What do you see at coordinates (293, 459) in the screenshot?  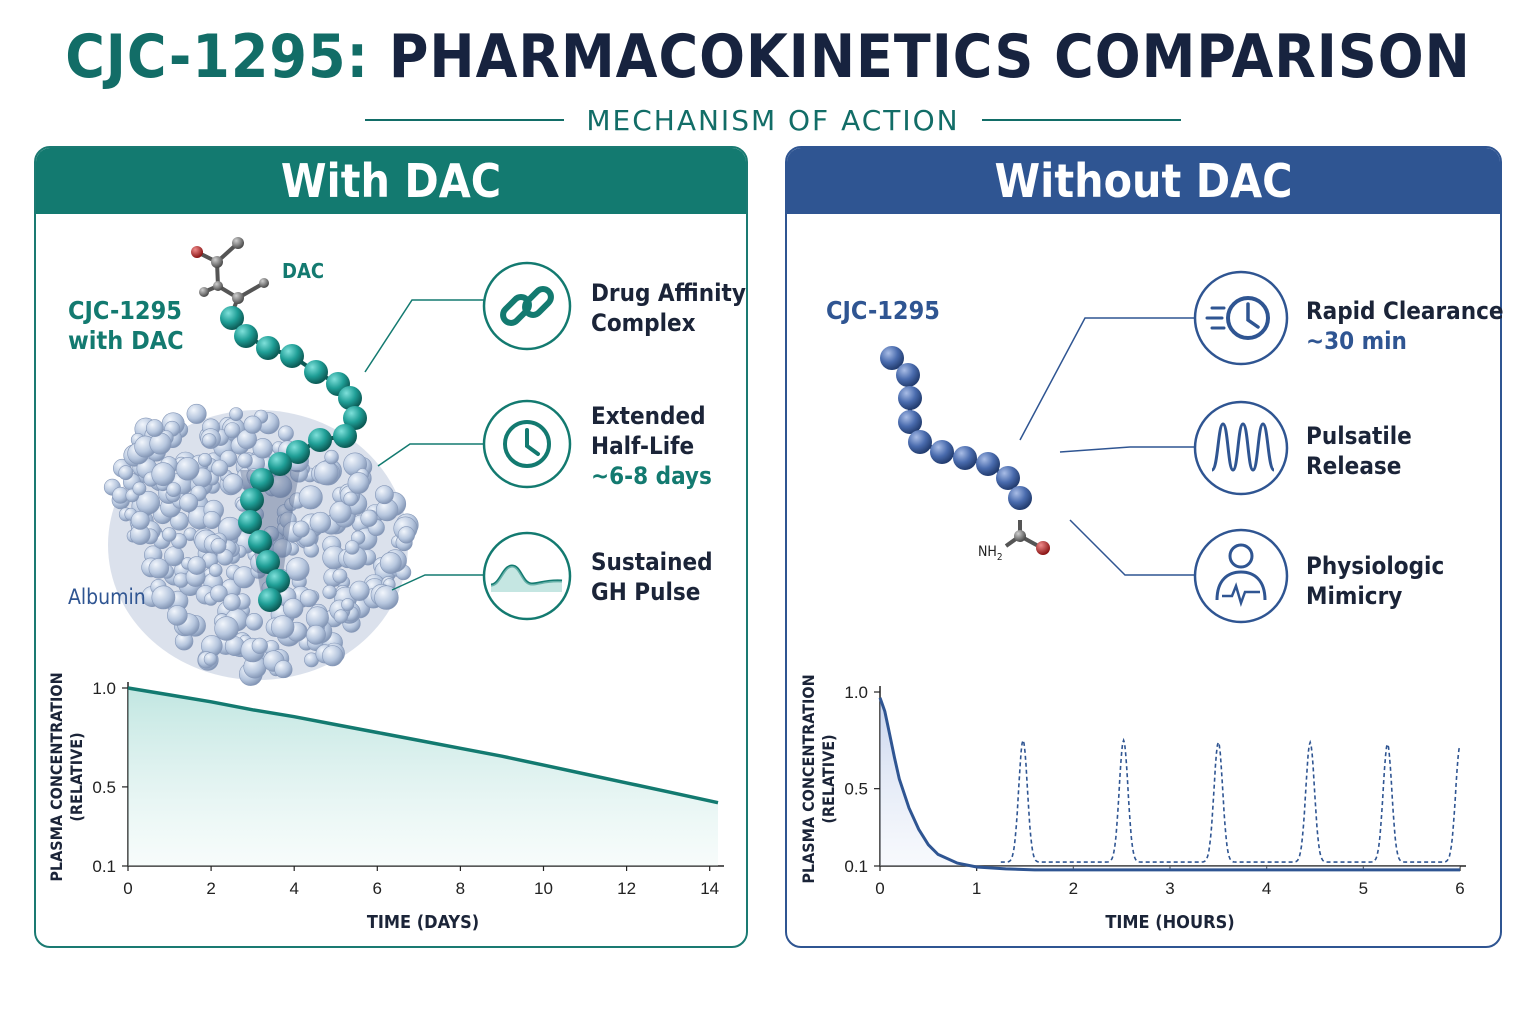 I see `cjc-1295-dac-peptide-chain` at bounding box center [293, 459].